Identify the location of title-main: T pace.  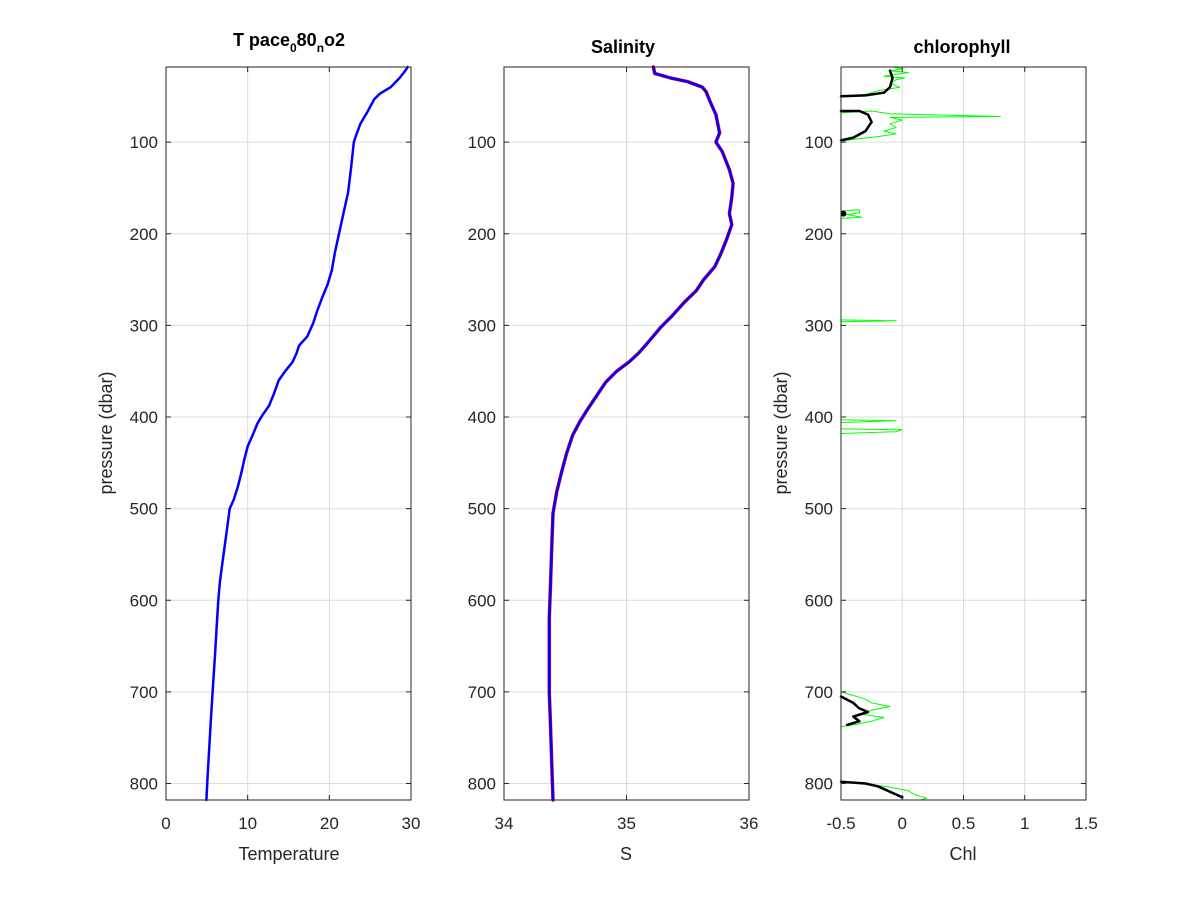
(261, 40).